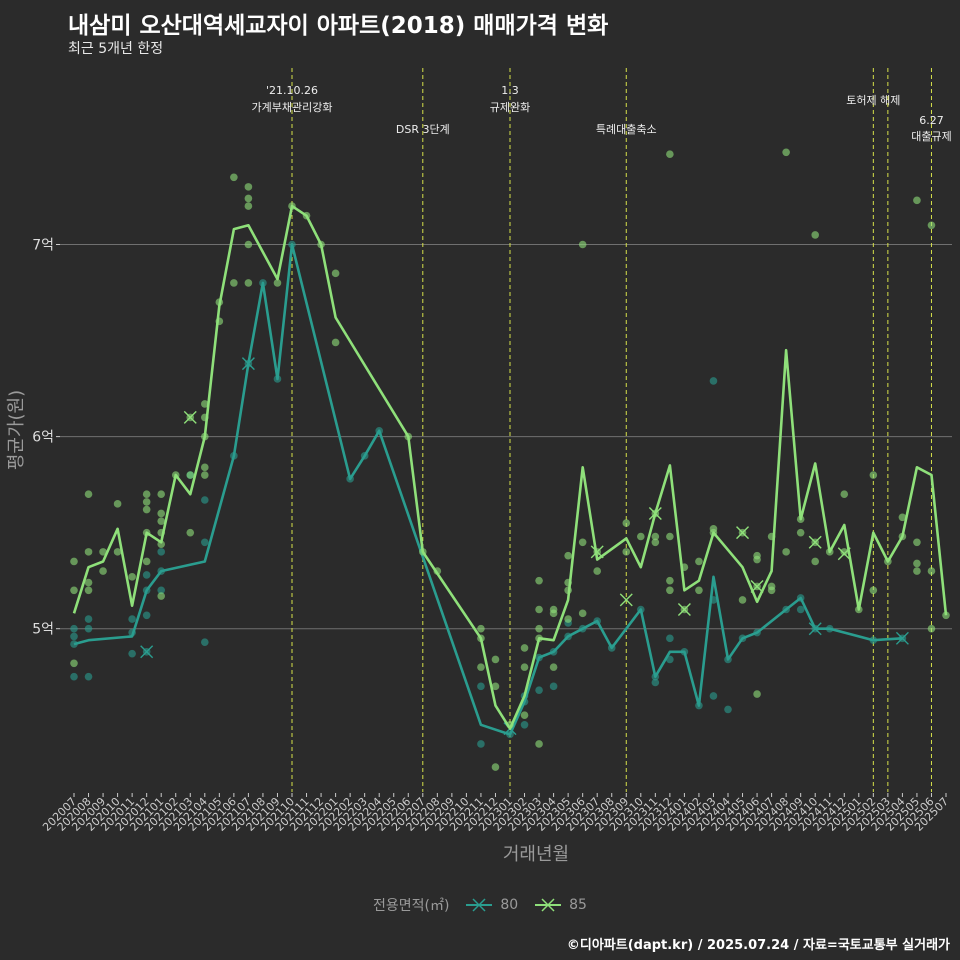 Image resolution: width=960 pixels, height=960 pixels. What do you see at coordinates (338, 26) in the screenshot?
I see `chart-title: 내삼미 오산대역세교자이 아파트(2018) 매매가격 변화` at bounding box center [338, 26].